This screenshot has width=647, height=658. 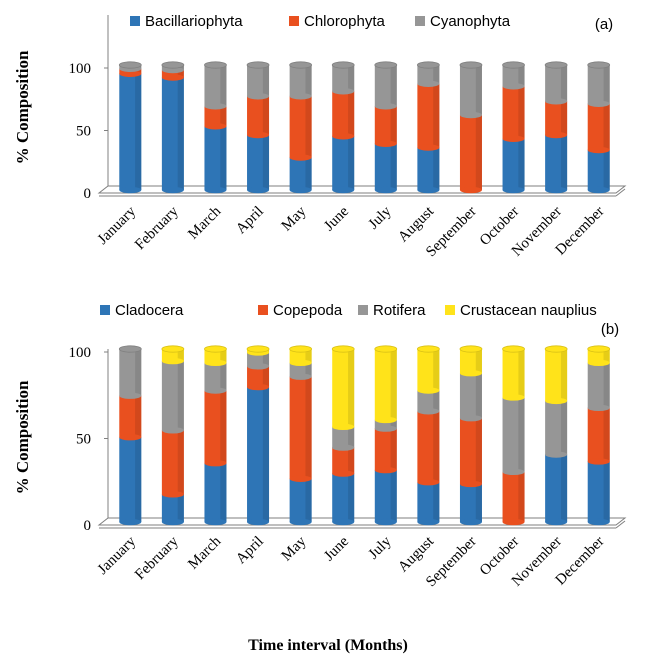 What do you see at coordinates (80, 353) in the screenshot?
I see `y-tick-label: 100` at bounding box center [80, 353].